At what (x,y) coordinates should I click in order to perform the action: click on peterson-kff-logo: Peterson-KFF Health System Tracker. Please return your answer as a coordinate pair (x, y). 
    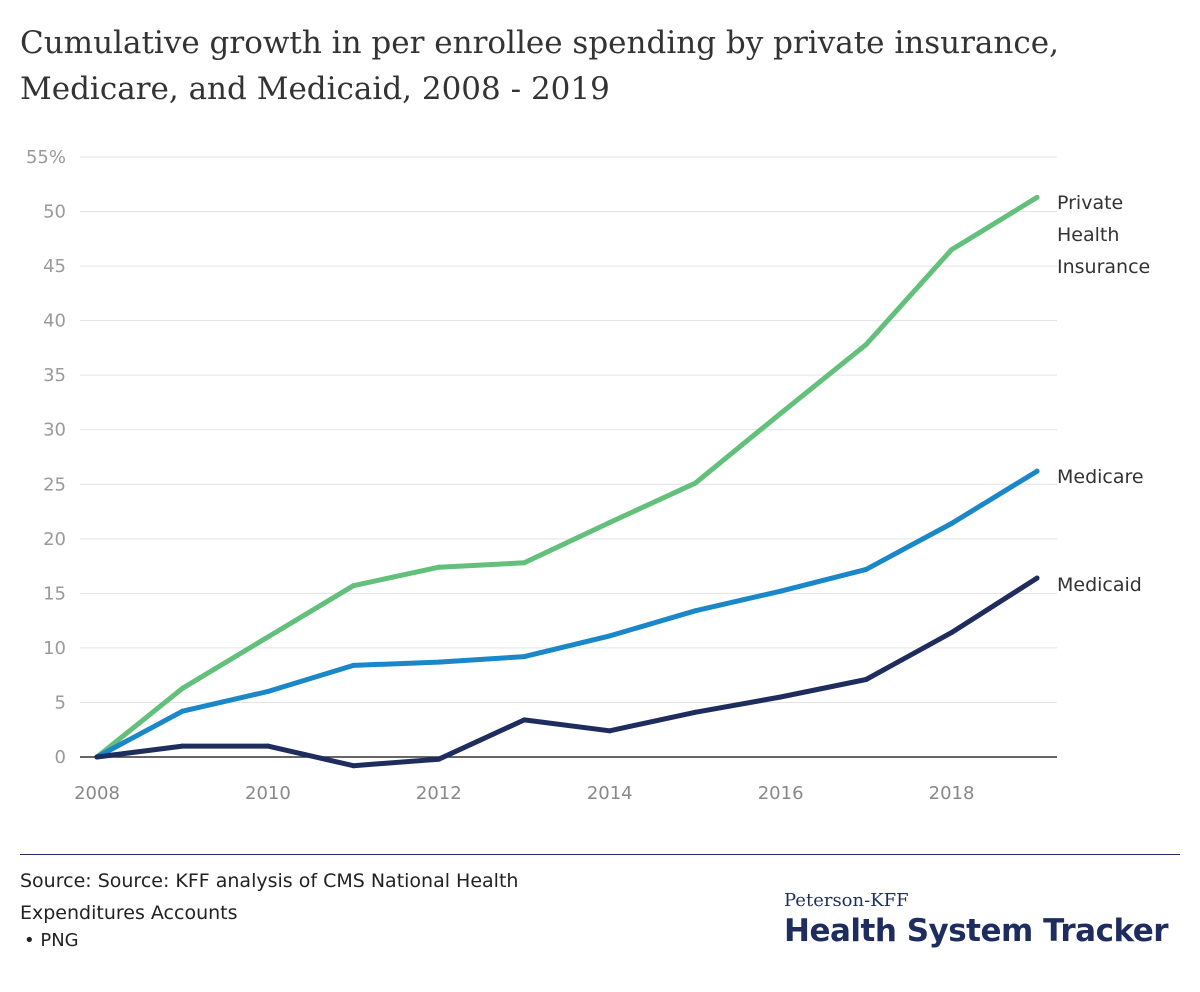
    Looking at the image, I should click on (984, 919).